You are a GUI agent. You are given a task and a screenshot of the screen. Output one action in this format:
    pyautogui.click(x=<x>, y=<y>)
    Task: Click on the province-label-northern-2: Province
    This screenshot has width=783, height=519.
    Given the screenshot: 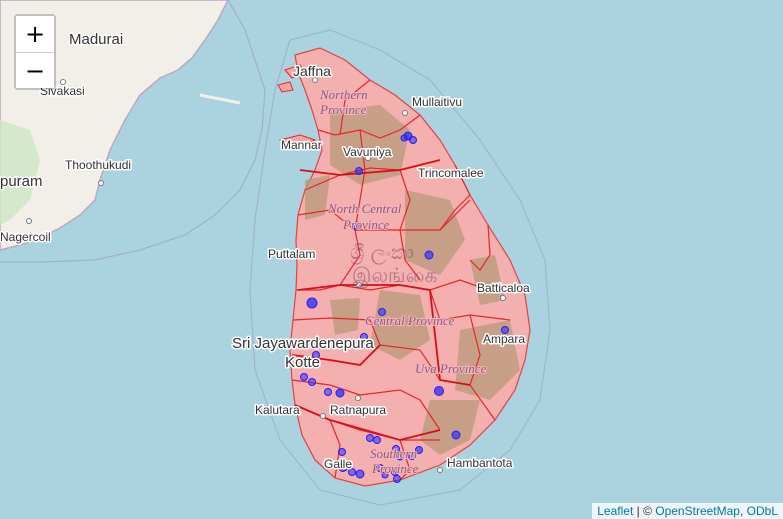 What is the action you would take?
    pyautogui.click(x=343, y=109)
    